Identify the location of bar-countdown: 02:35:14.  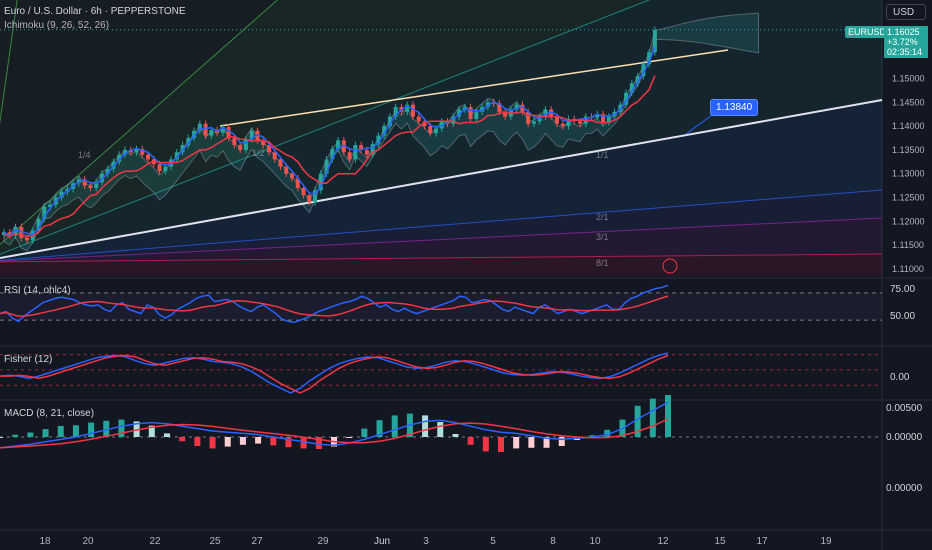
(905, 52).